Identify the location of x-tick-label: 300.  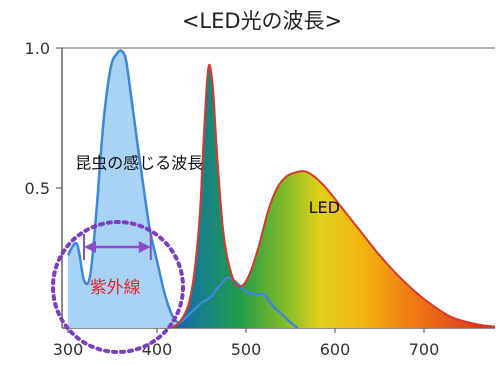
(68, 349).